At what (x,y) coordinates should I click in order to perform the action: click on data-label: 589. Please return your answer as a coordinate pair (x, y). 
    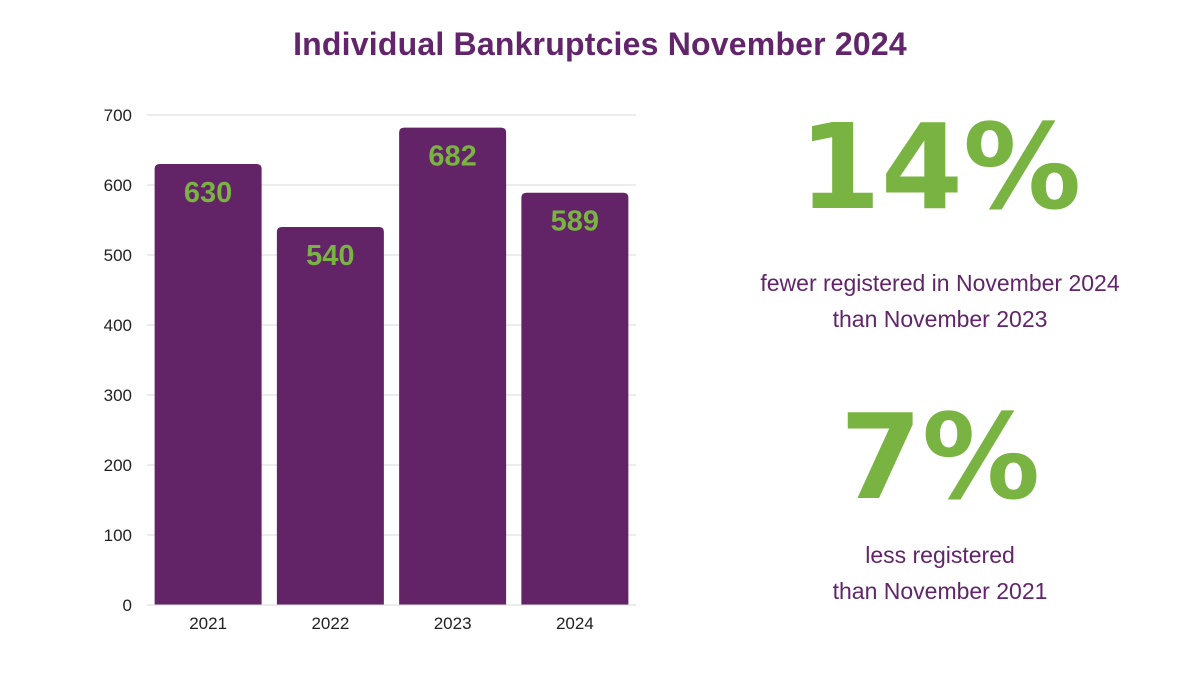
    Looking at the image, I should click on (575, 222).